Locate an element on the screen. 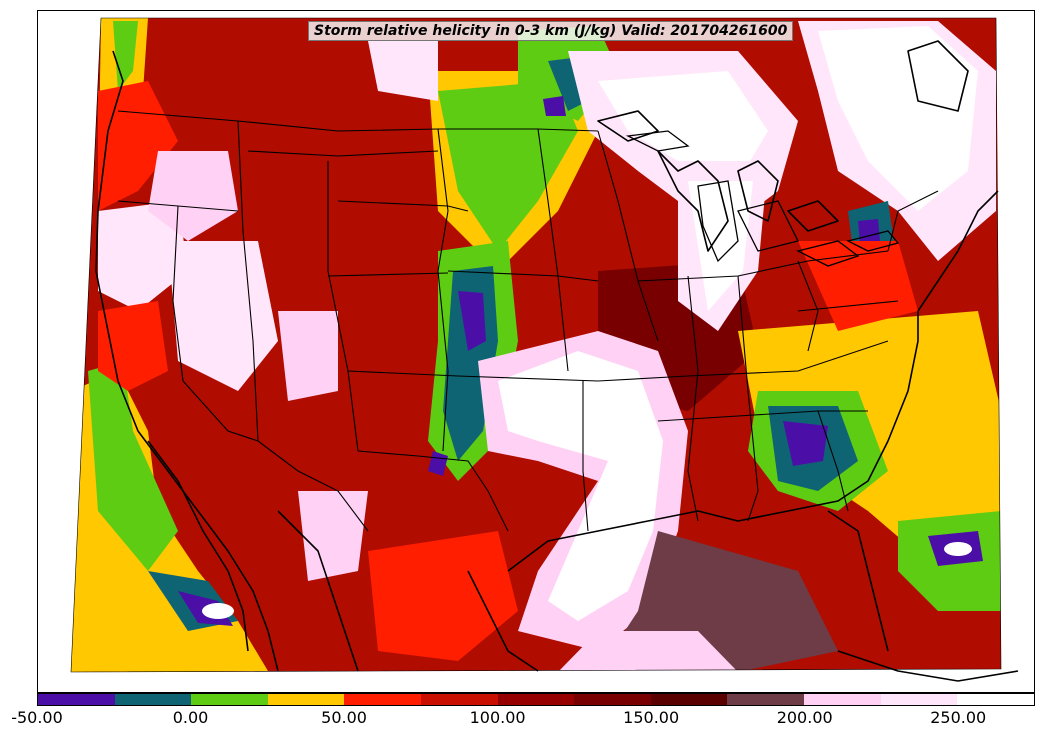  field-white-south is located at coordinates (580, 486).